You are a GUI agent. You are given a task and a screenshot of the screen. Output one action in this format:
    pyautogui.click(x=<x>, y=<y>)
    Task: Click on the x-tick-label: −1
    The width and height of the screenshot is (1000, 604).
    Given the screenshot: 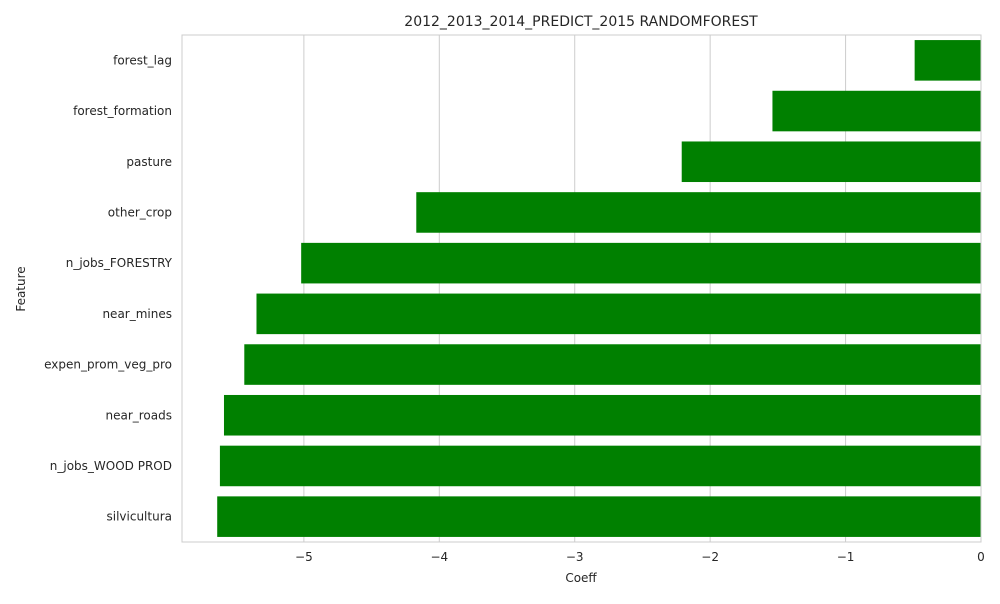 What is the action you would take?
    pyautogui.click(x=846, y=557)
    